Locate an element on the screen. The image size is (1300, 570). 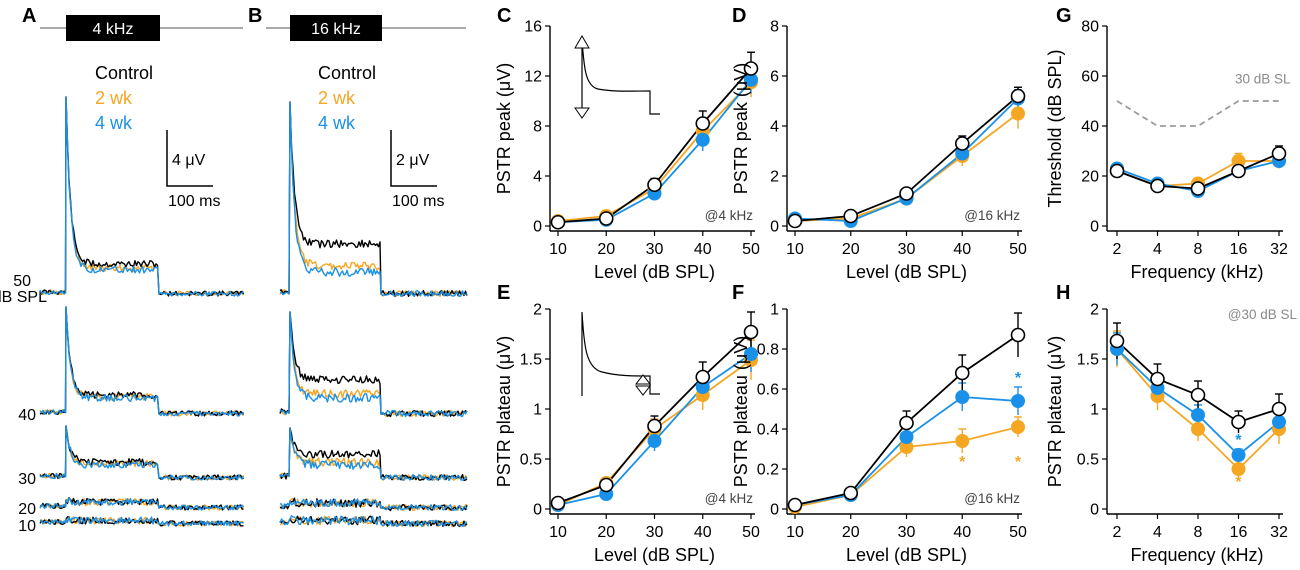
x-tick-label: 4 is located at coordinates (1157, 532).